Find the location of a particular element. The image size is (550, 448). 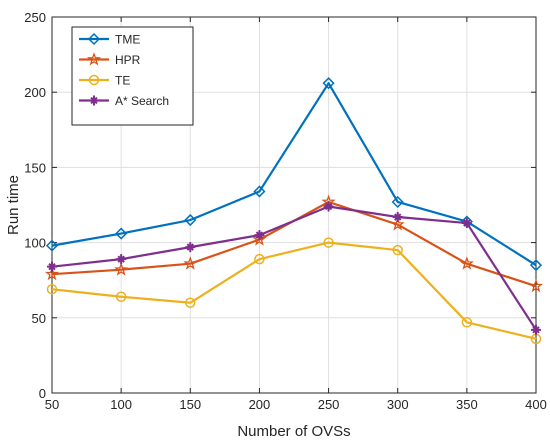

legend: TME HPR TE A* Search is located at coordinates (132, 76).